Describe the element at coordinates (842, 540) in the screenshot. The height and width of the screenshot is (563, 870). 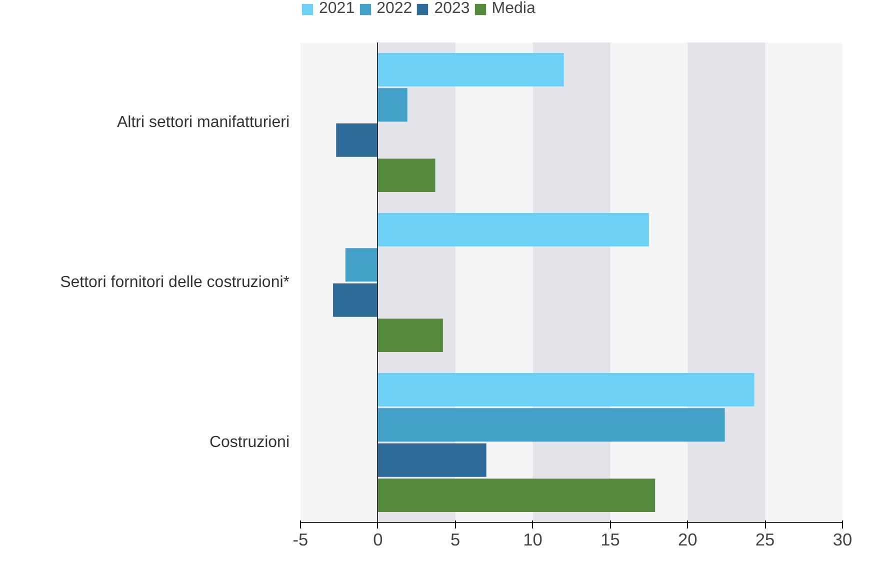
I see `x-tick-label: 30` at that location.